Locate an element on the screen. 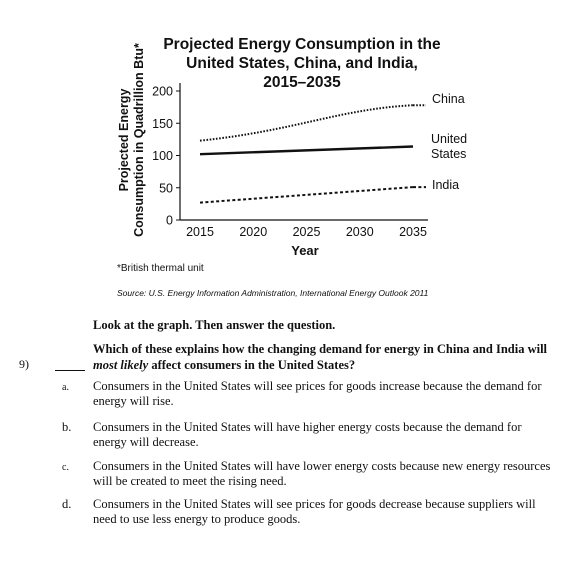 This screenshot has height=571, width=571. y-tick-label: 200 is located at coordinates (162, 92).